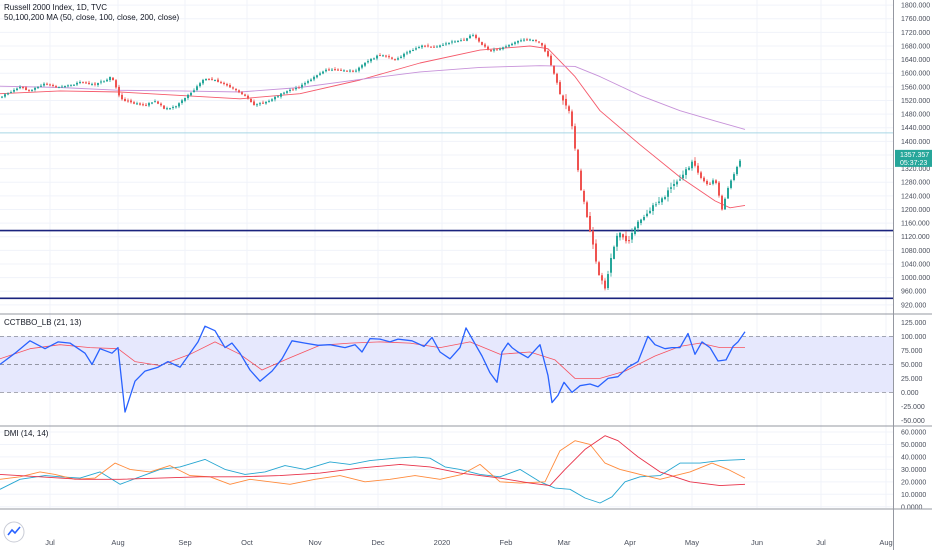 Image resolution: width=932 pixels, height=555 pixels. What do you see at coordinates (913, 158) in the screenshot?
I see `last-price-tag` at bounding box center [913, 158].